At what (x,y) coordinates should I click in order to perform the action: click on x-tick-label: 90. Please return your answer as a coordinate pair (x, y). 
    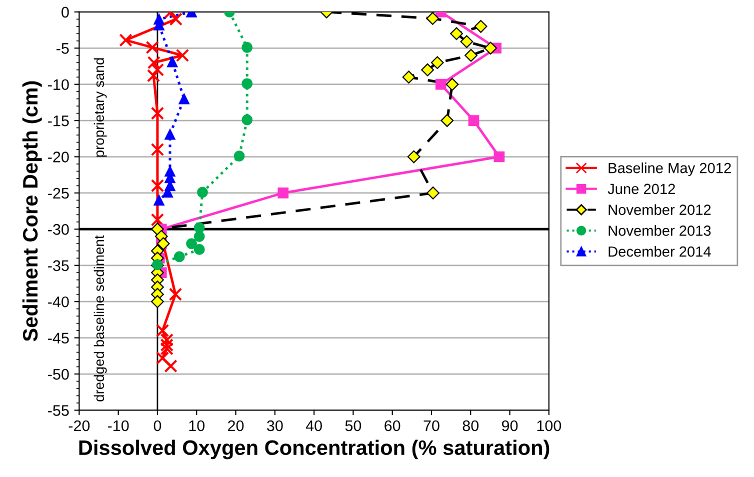
    Looking at the image, I should click on (510, 426).